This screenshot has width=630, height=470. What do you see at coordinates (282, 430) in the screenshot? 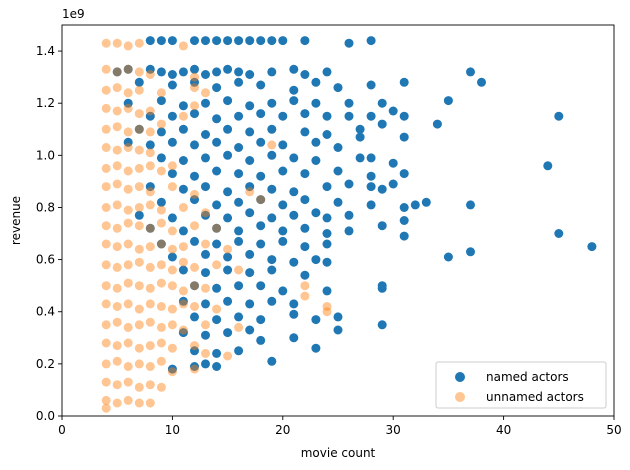
I see `x-tick-label: 20` at bounding box center [282, 430].